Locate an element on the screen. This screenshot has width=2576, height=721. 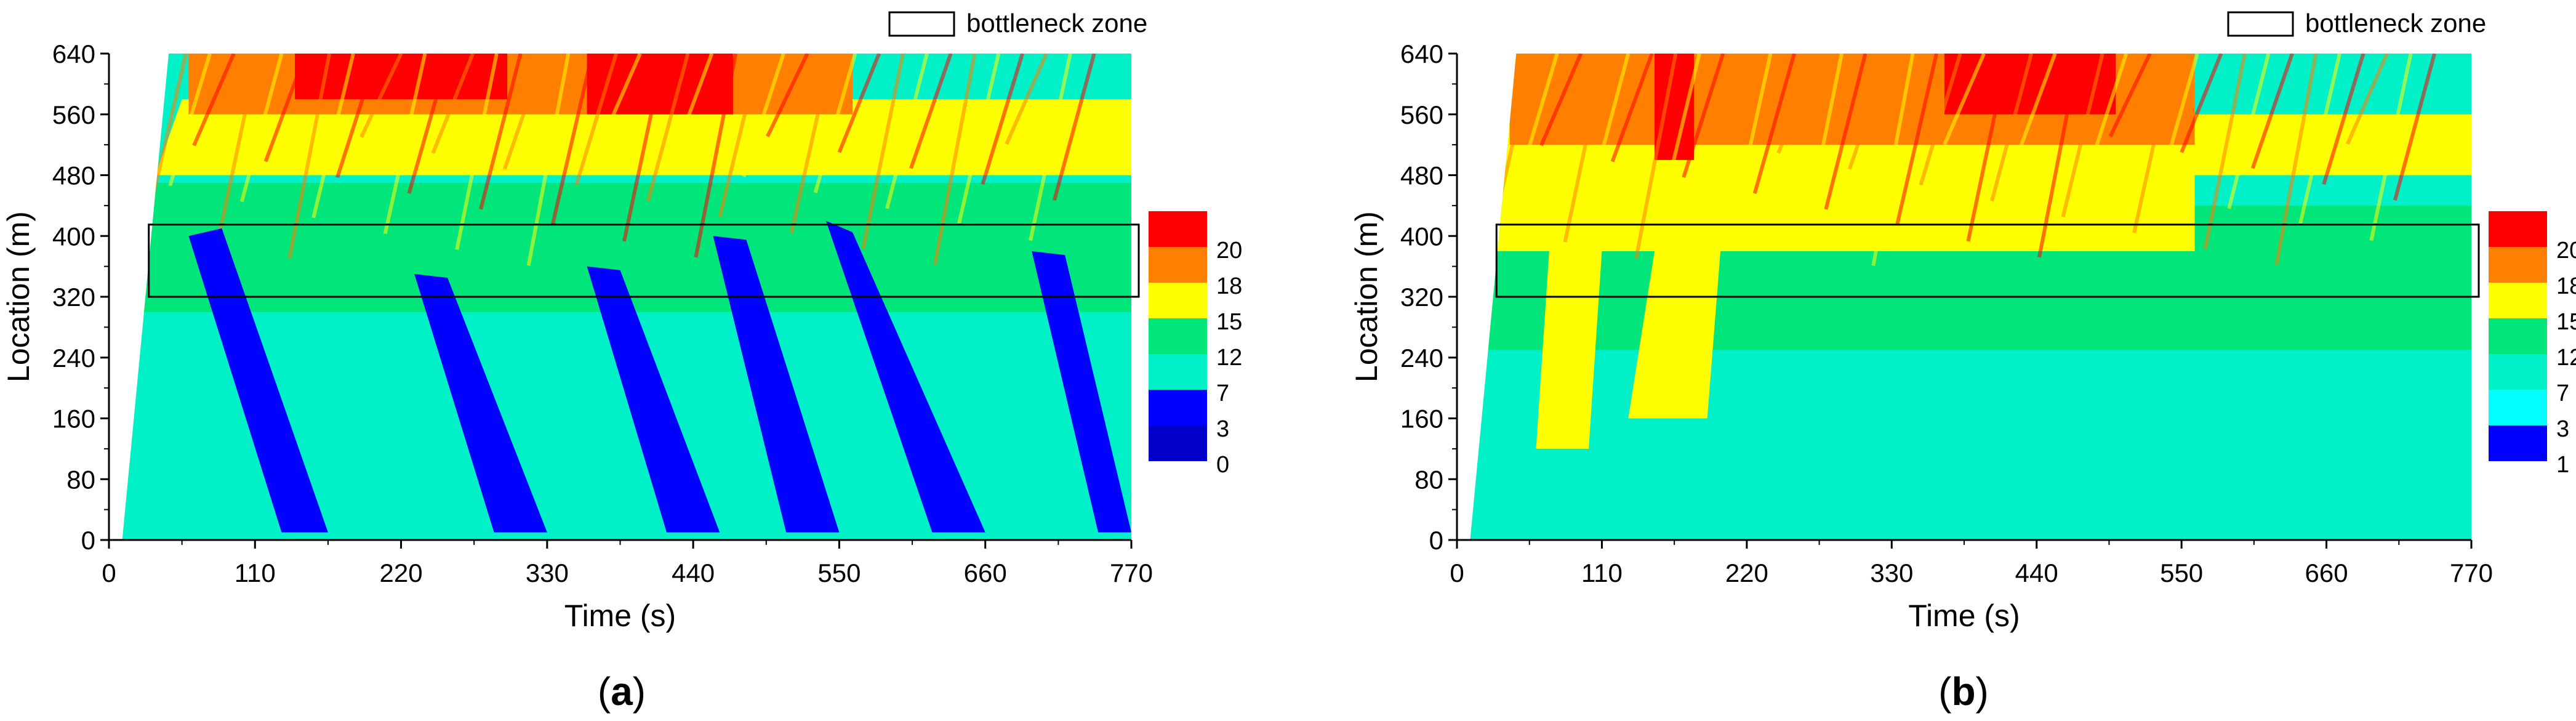
y-tick-label-8: 640 is located at coordinates (1421, 53).